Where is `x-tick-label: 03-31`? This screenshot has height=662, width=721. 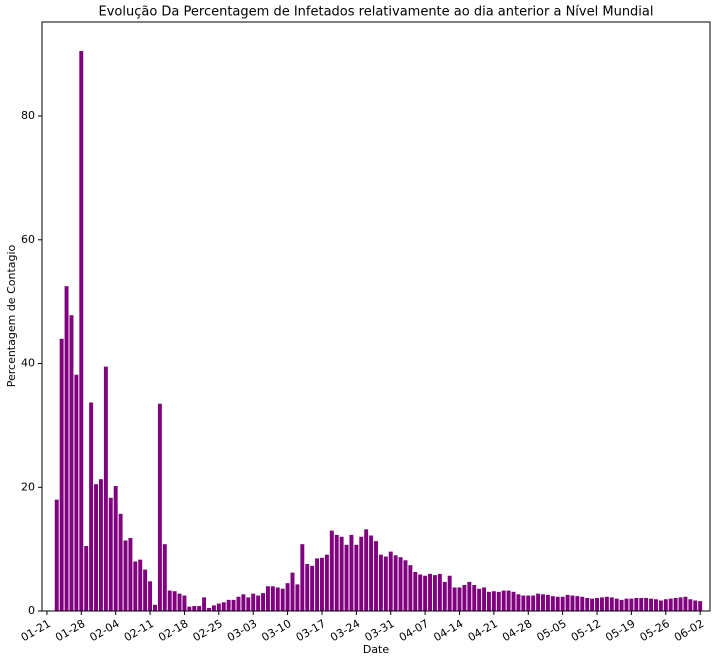 x-tick-label: 03-31 is located at coordinates (380, 630).